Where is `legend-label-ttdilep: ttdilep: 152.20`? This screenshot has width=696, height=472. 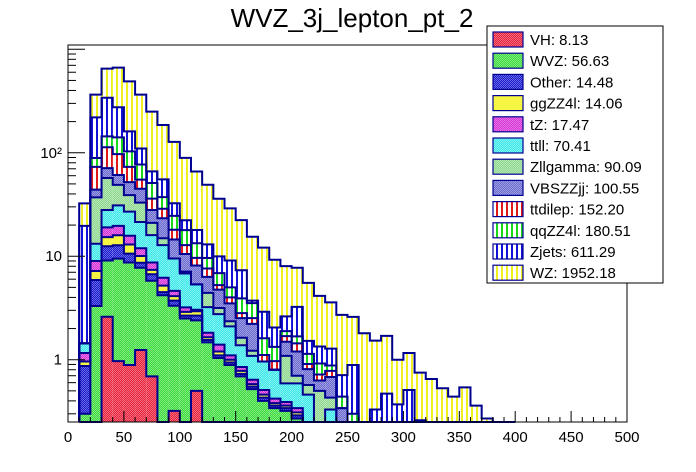 legend-label-ttdilep: ttdilep: 152.20 is located at coordinates (577, 210).